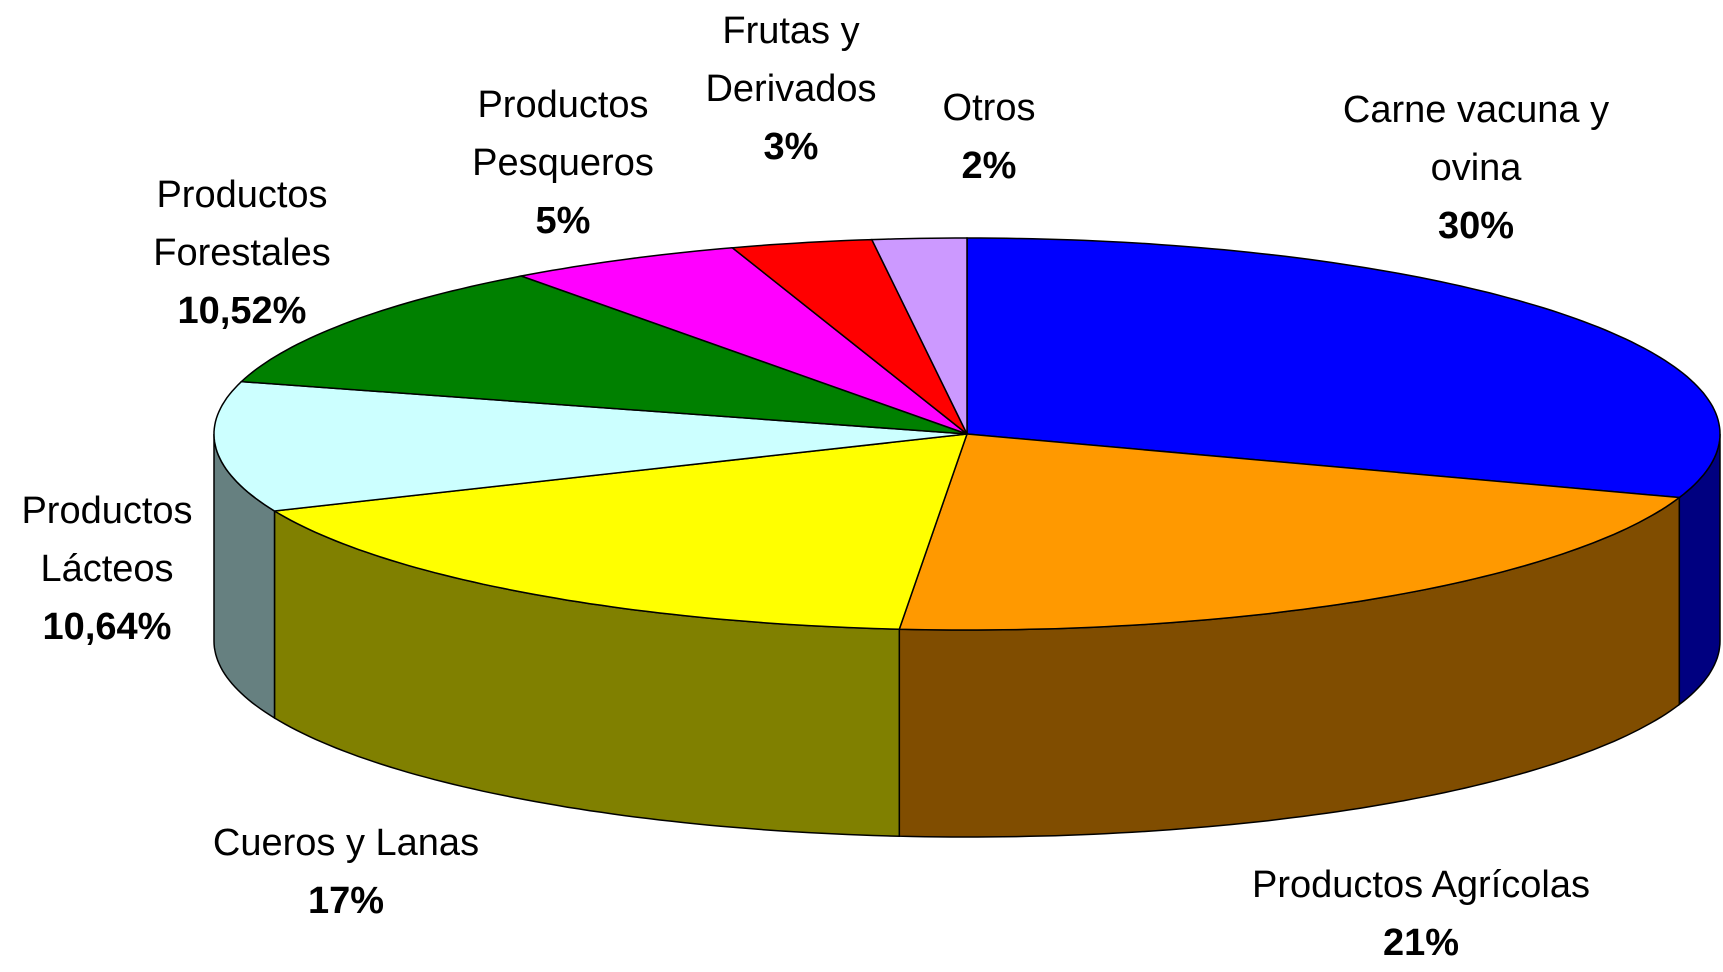 This screenshot has width=1723, height=972. What do you see at coordinates (346, 901) in the screenshot?
I see `value-label: 17%` at bounding box center [346, 901].